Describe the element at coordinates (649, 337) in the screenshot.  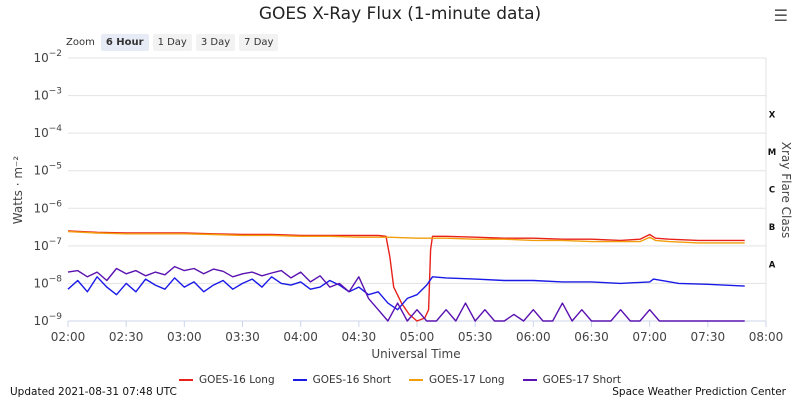
I see `x-tick-label: 07:00` at that location.